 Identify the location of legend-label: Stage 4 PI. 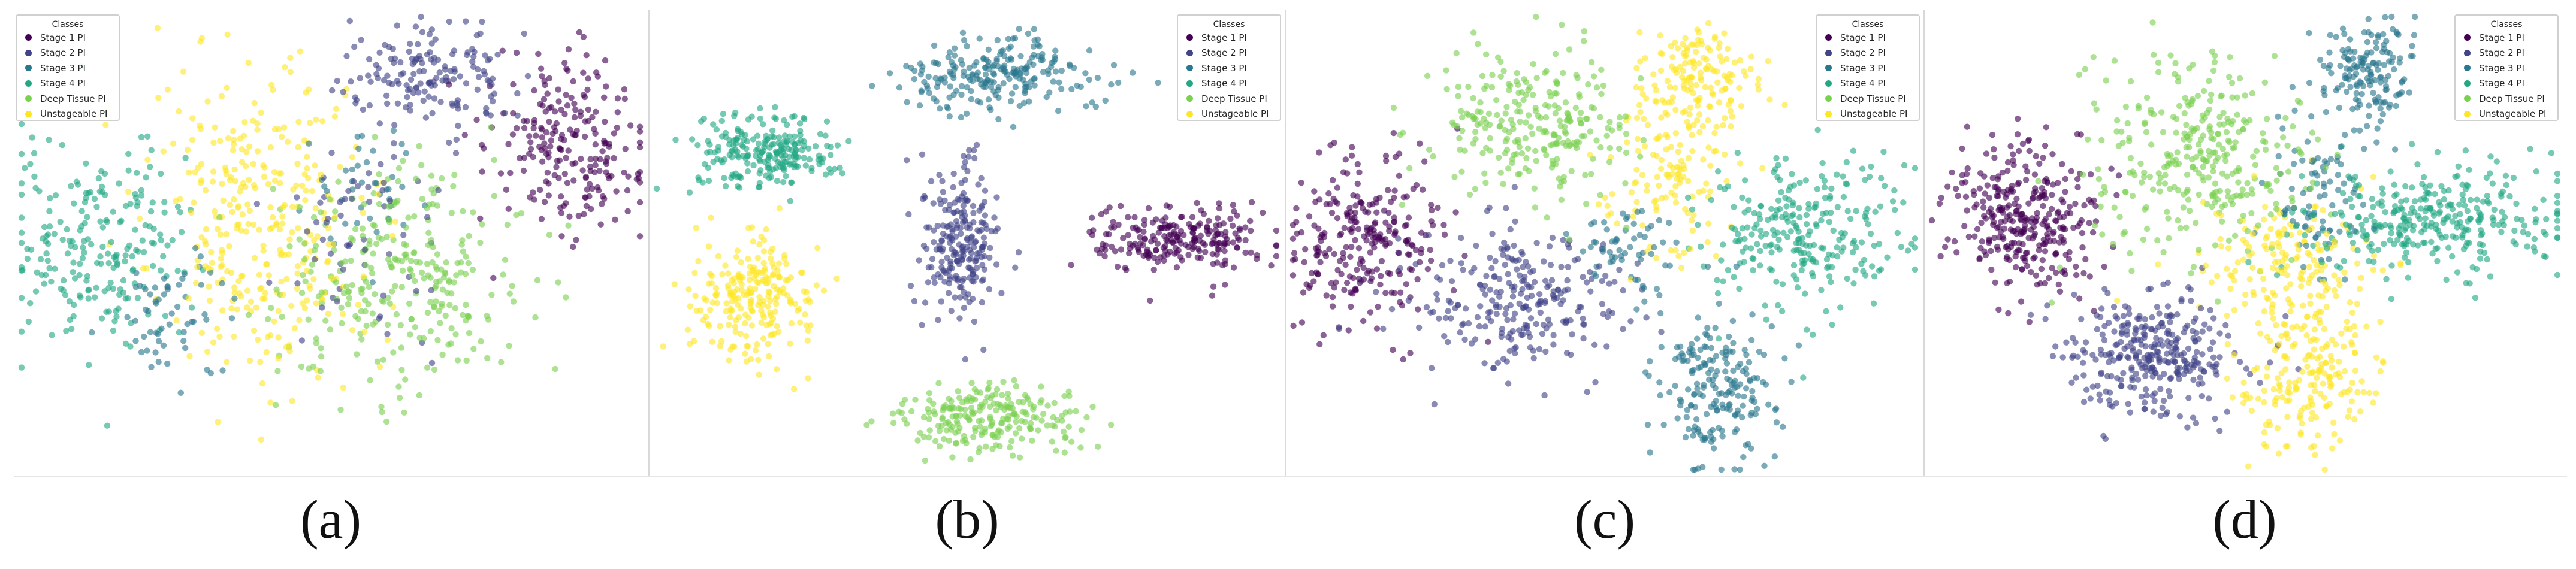
(63, 83).